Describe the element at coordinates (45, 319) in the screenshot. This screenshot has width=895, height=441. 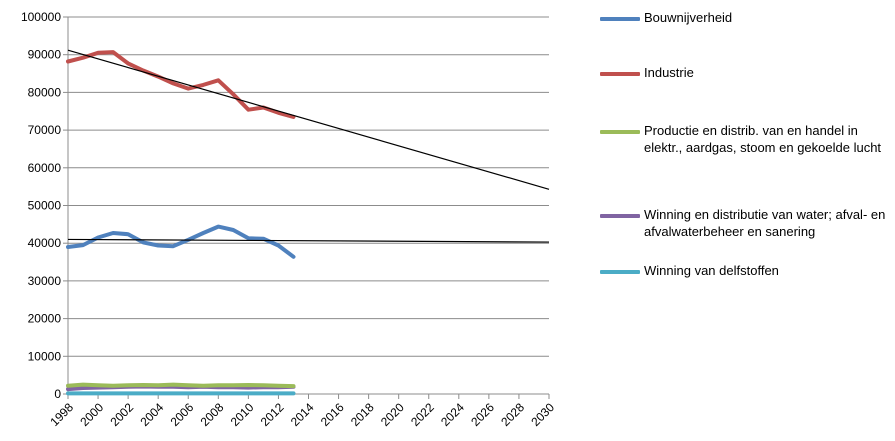
I see `y-tick-label: 20000` at that location.